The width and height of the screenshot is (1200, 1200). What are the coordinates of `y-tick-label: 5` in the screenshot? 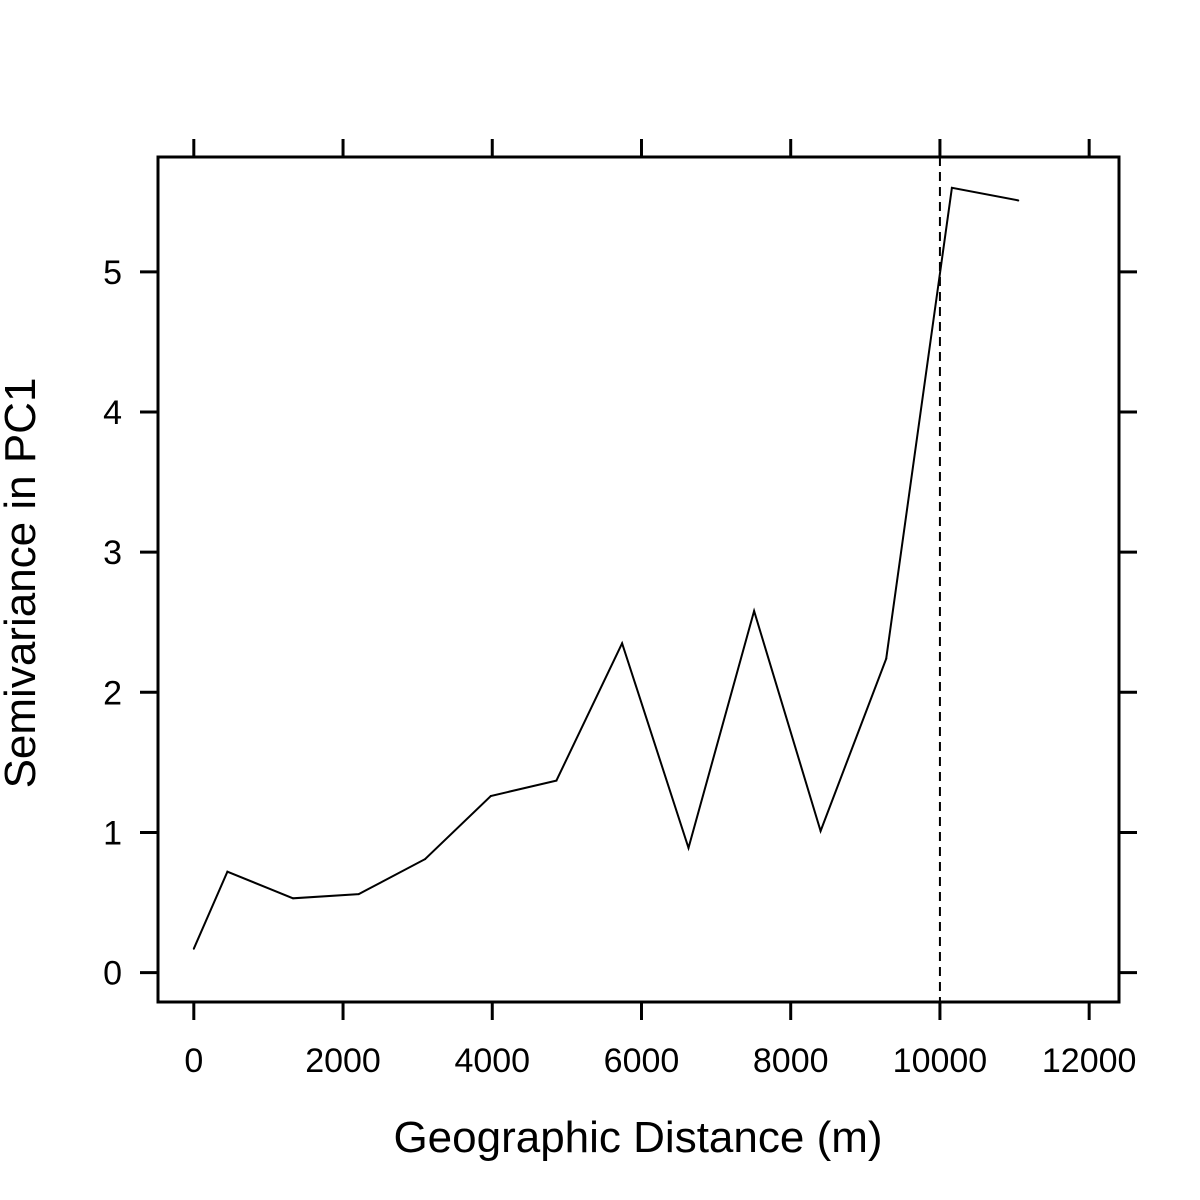 It's located at (112, 273).